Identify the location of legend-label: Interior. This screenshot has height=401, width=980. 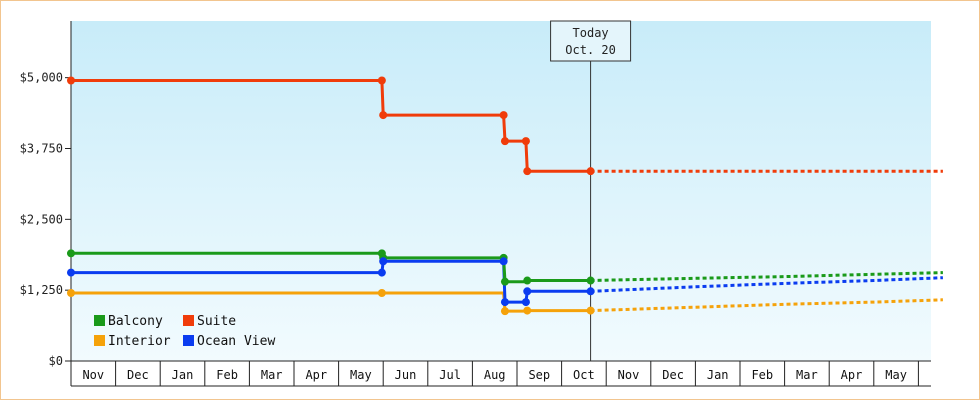
(139, 341).